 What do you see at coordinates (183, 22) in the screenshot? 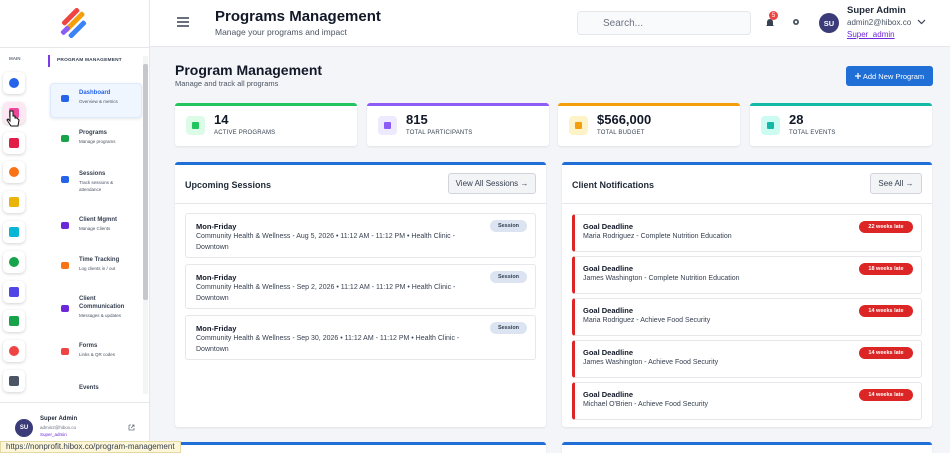
I see `menu-button` at bounding box center [183, 22].